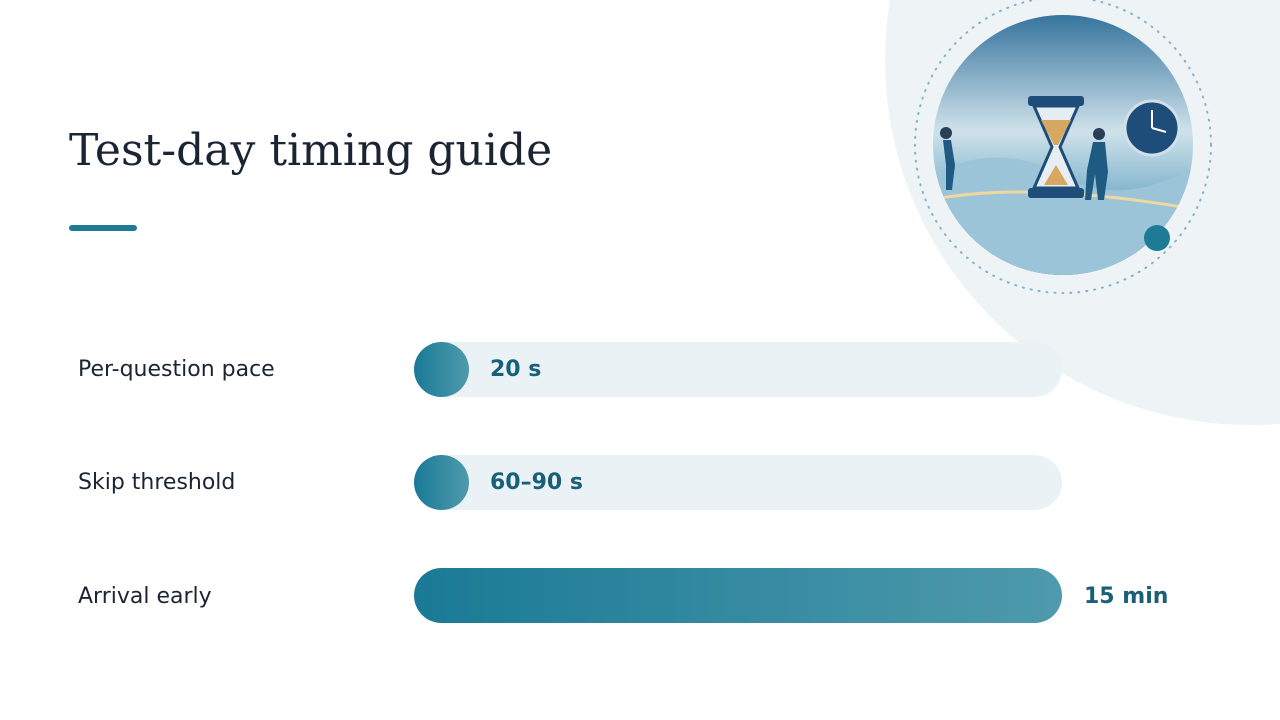 The image size is (1280, 720). I want to click on row: Skip threshold 60–90 s, so click(570, 482).